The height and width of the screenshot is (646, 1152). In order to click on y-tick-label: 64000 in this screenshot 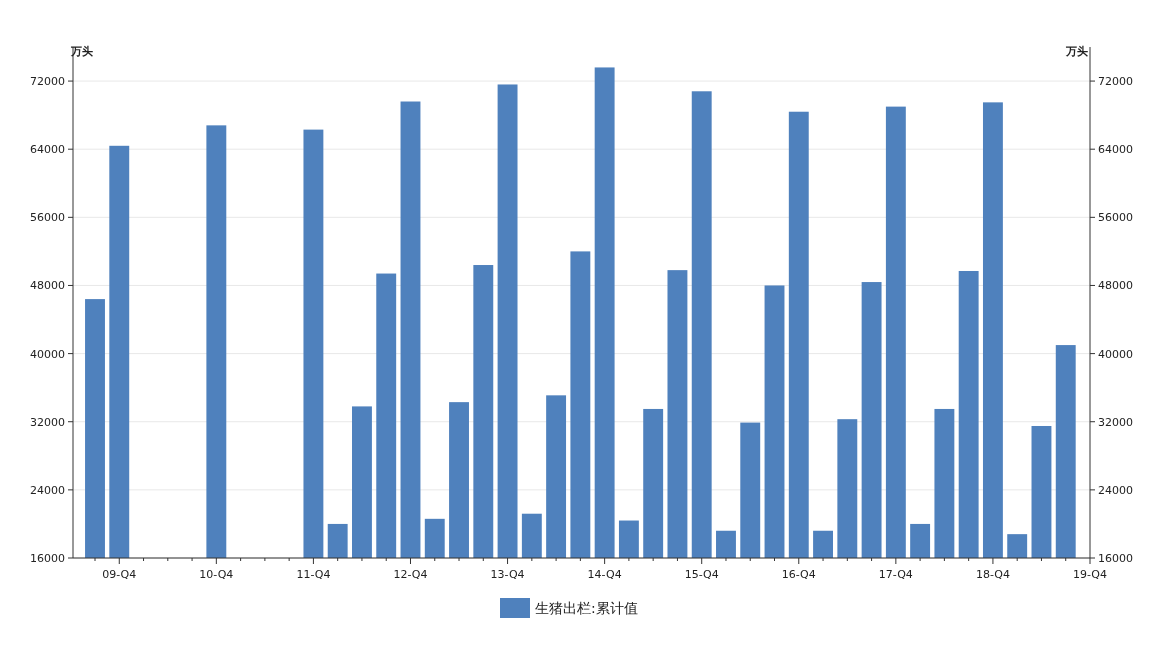, I will do `click(47, 150)`.